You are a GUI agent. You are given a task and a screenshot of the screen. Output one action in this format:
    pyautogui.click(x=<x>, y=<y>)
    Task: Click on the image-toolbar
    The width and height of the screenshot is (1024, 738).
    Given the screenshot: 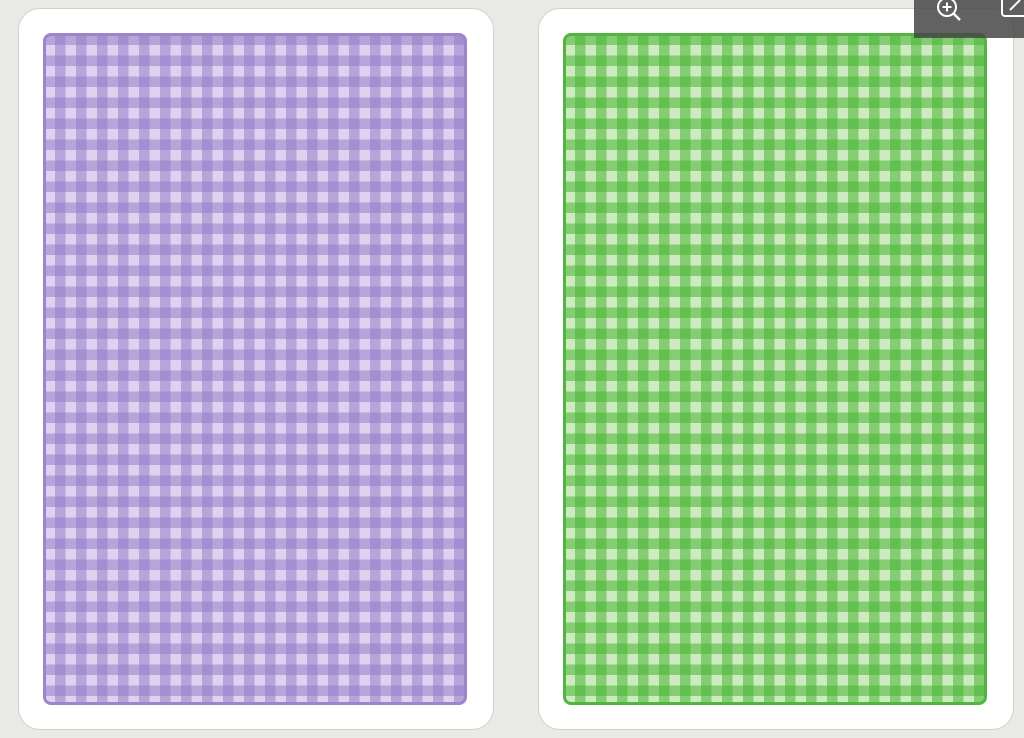 What is the action you would take?
    pyautogui.click(x=969, y=19)
    